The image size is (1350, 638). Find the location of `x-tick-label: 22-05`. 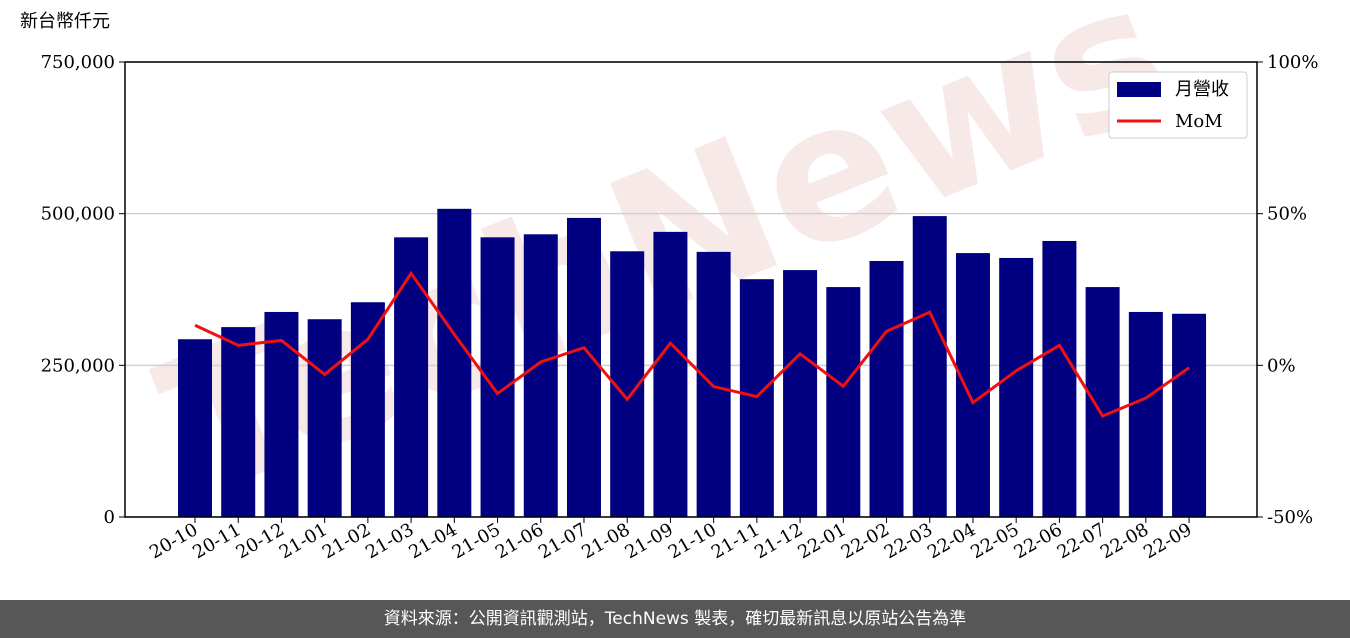

x-tick-label: 22-05 is located at coordinates (994, 541).